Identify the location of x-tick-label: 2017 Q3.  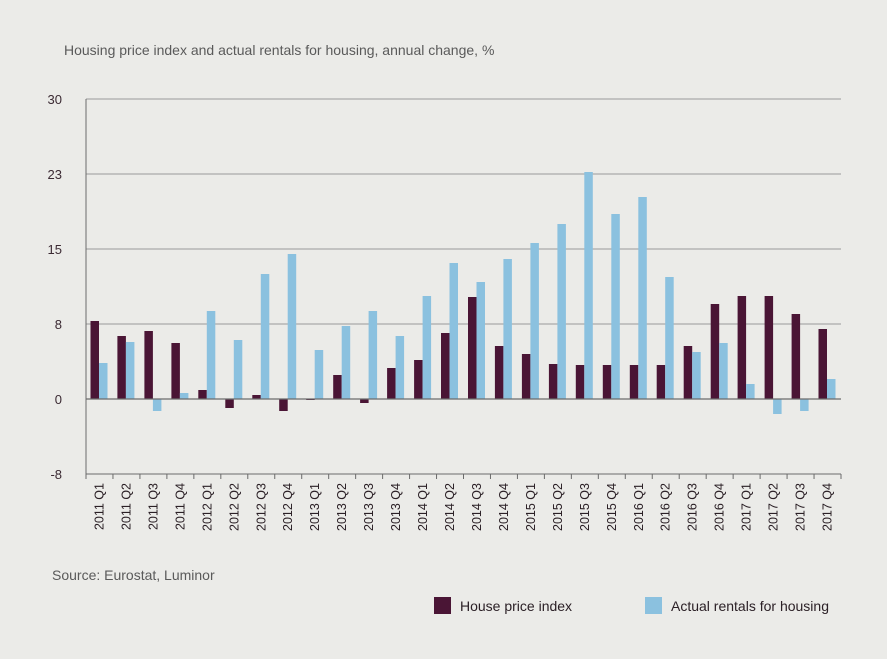
(801, 507).